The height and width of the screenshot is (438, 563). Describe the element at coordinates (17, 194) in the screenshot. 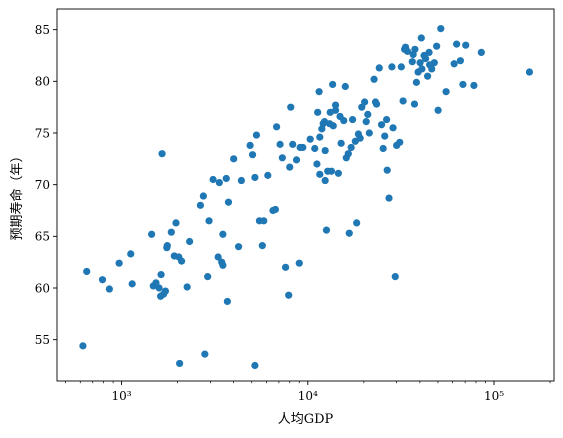

I see `y-axis-label: 预期寿命（年）` at that location.